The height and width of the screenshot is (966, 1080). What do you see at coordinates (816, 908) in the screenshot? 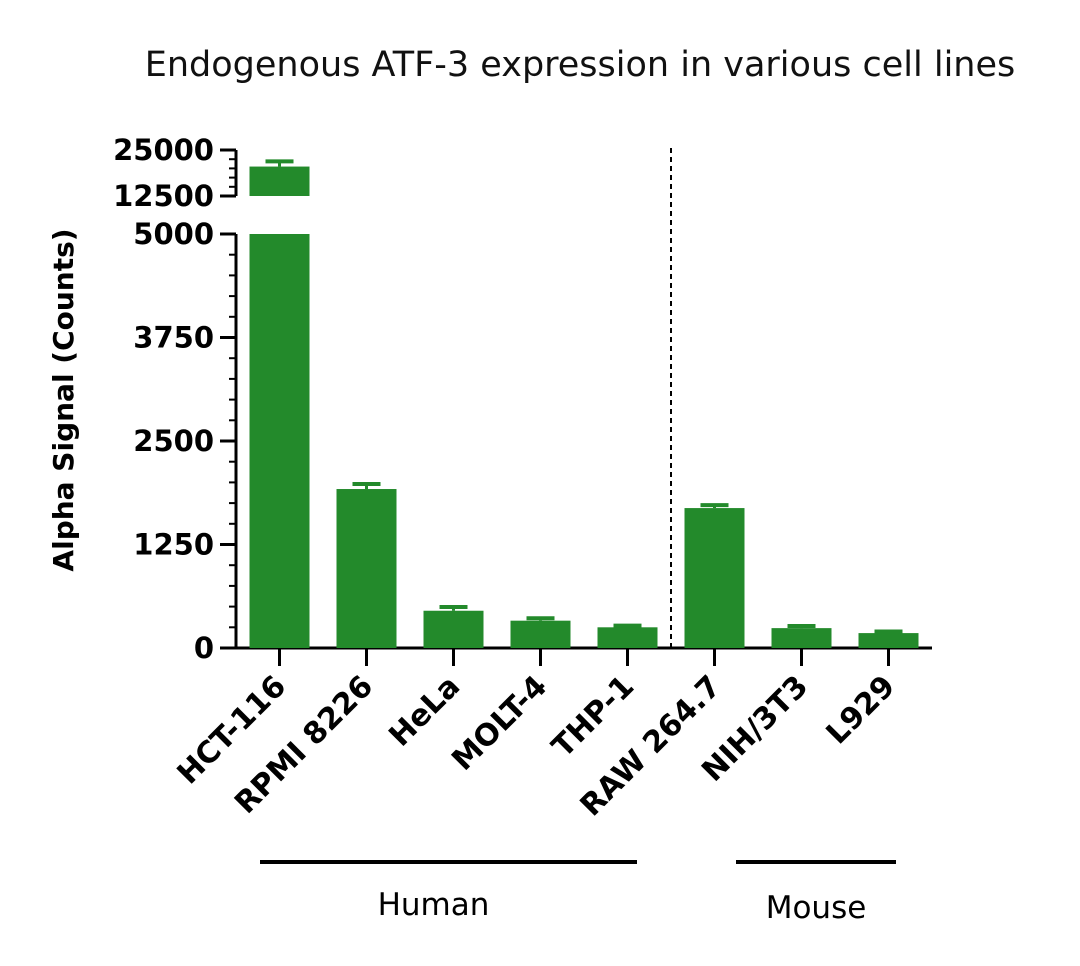
I see `group-label-mouse: Mouse` at bounding box center [816, 908].